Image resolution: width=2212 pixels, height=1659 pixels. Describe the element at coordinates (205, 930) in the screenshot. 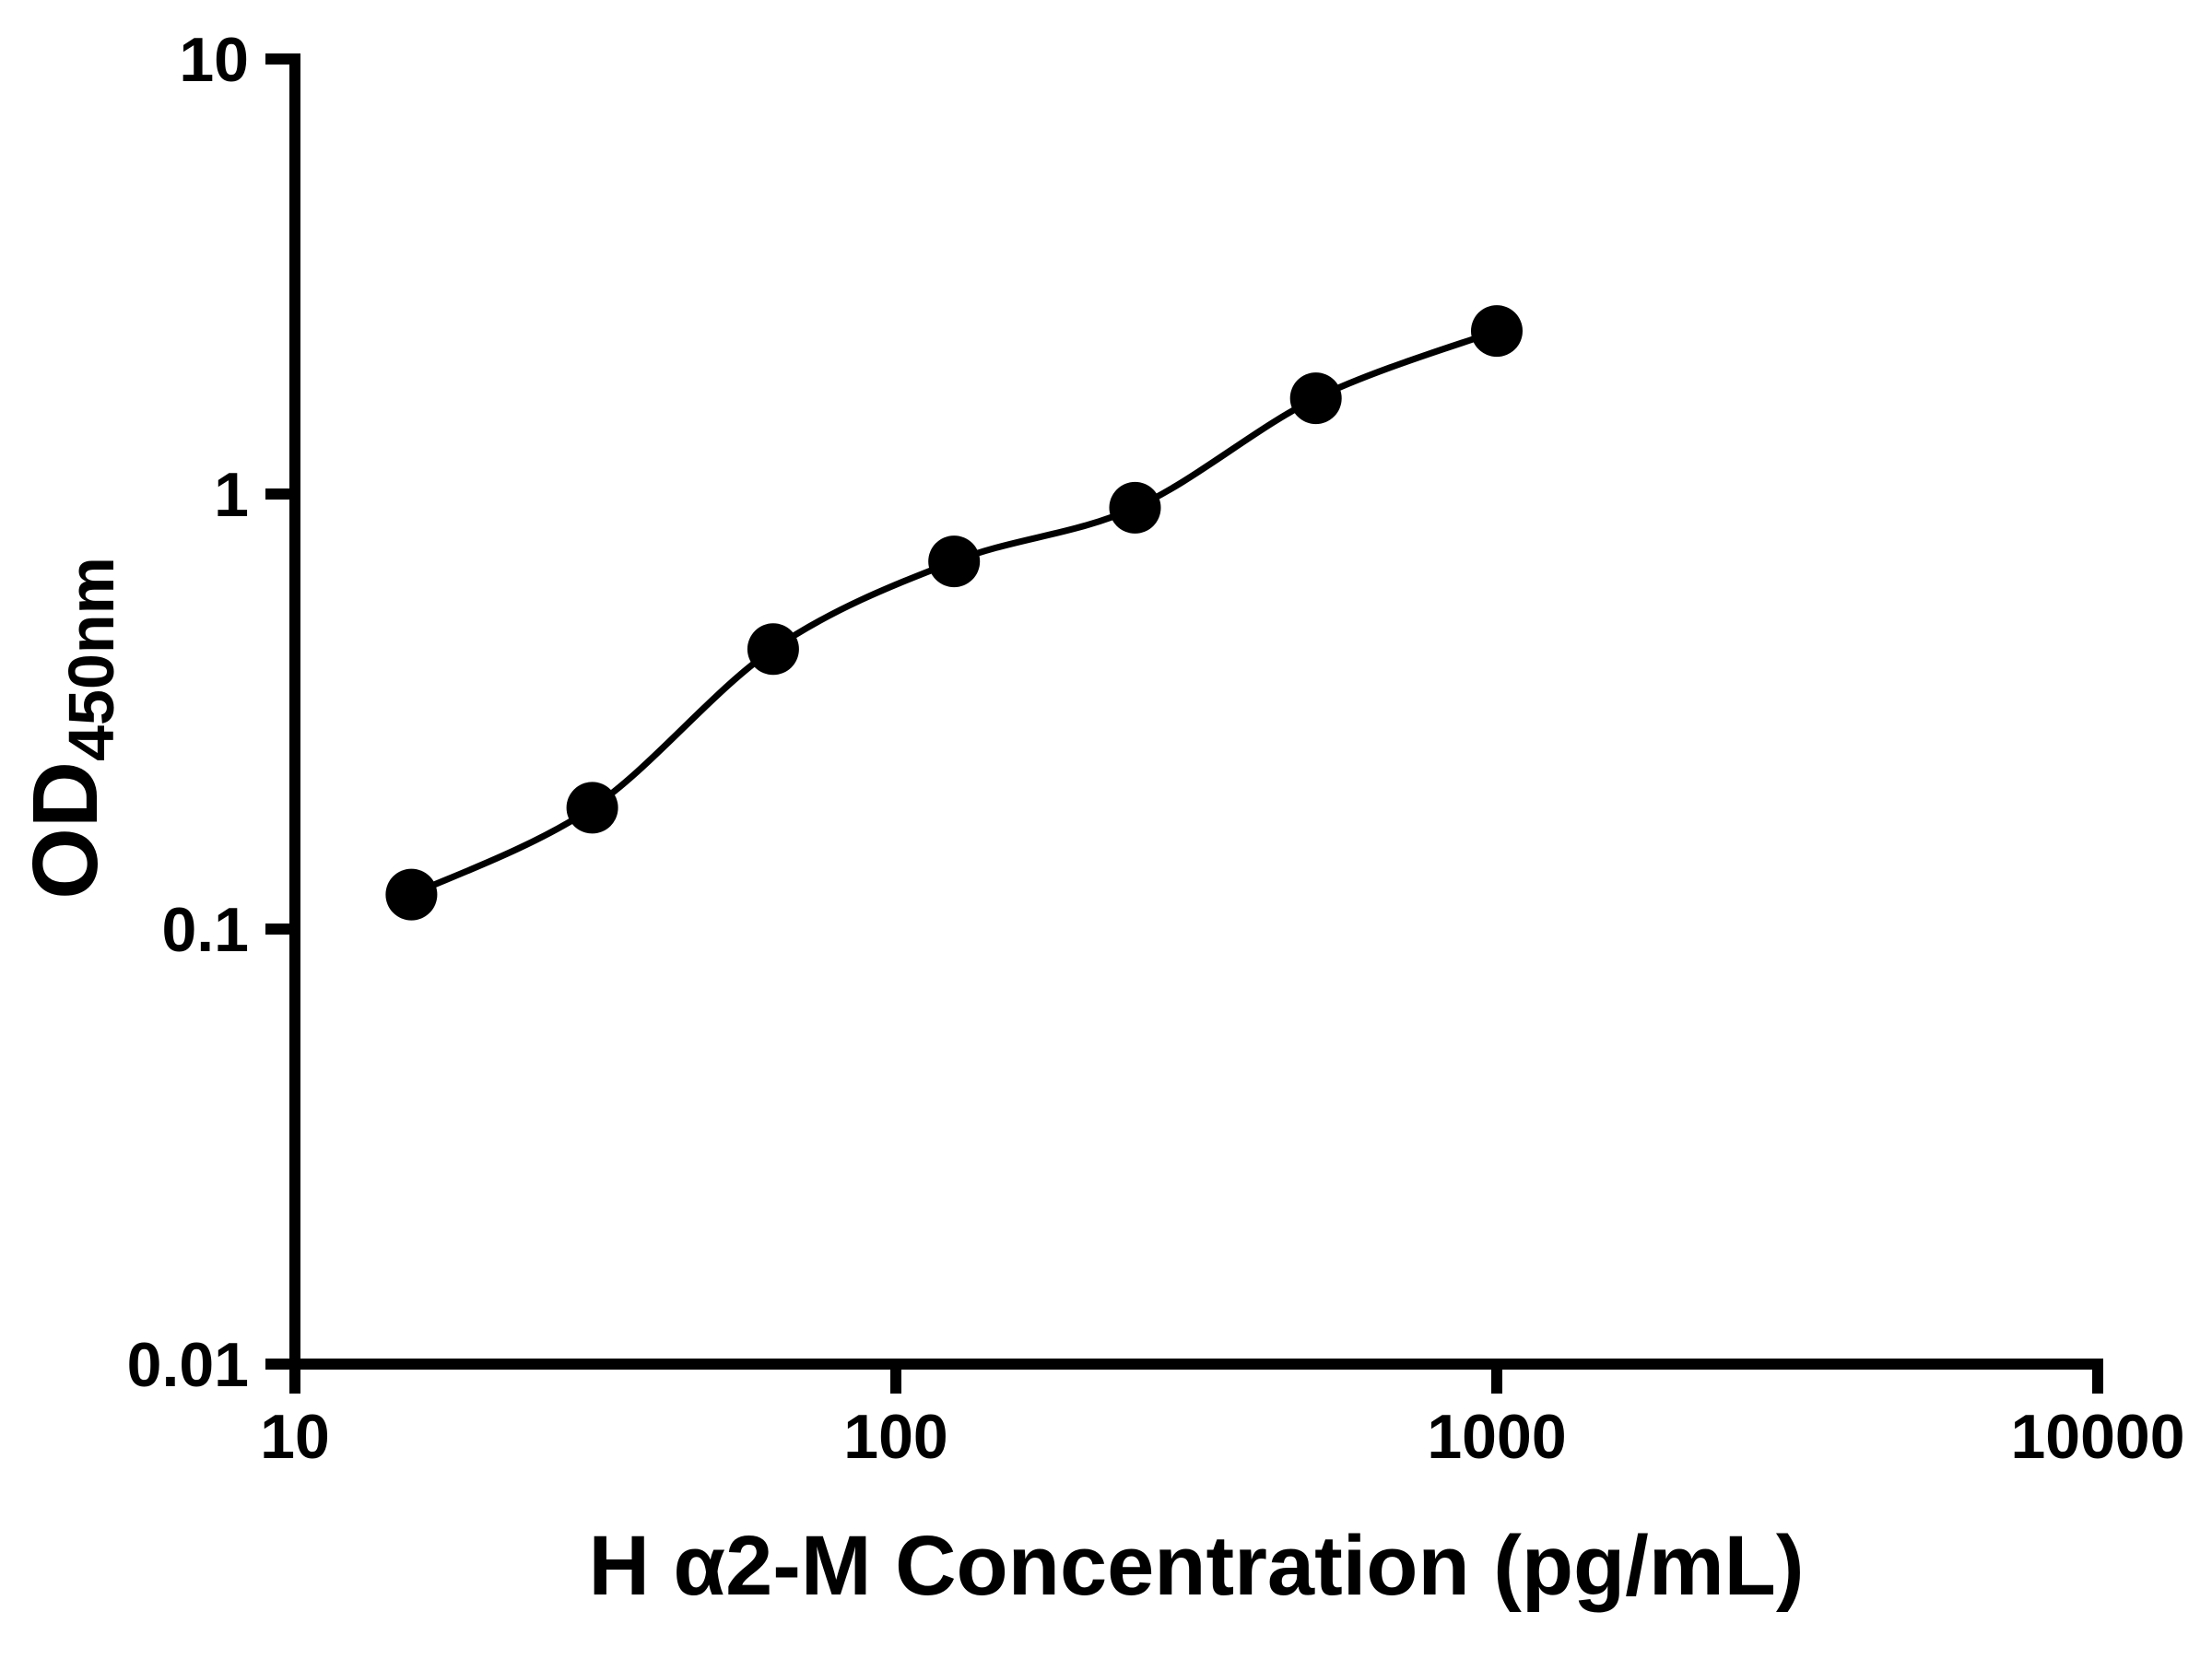

I see `y-tick-label: 0.1` at that location.